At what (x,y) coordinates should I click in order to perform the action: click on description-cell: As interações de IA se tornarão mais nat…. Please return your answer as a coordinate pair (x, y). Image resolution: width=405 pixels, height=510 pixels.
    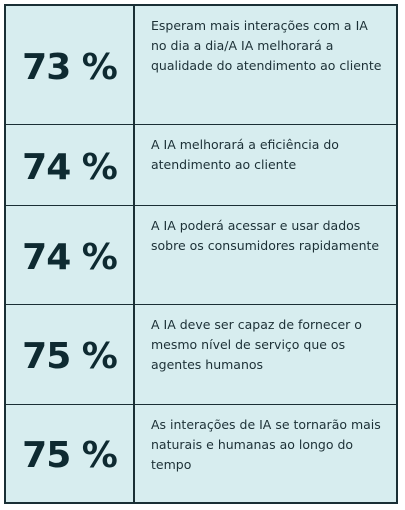
    Looking at the image, I should click on (265, 453).